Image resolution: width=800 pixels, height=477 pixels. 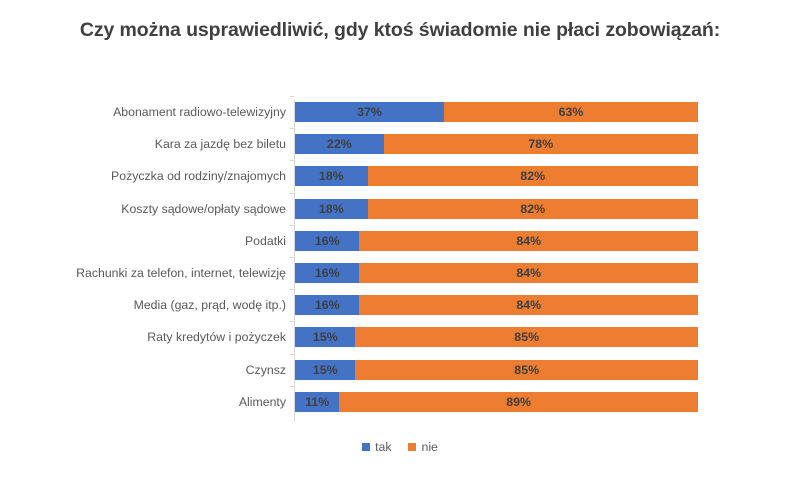 I want to click on stacked-bar: 22% 78%, so click(x=496, y=144).